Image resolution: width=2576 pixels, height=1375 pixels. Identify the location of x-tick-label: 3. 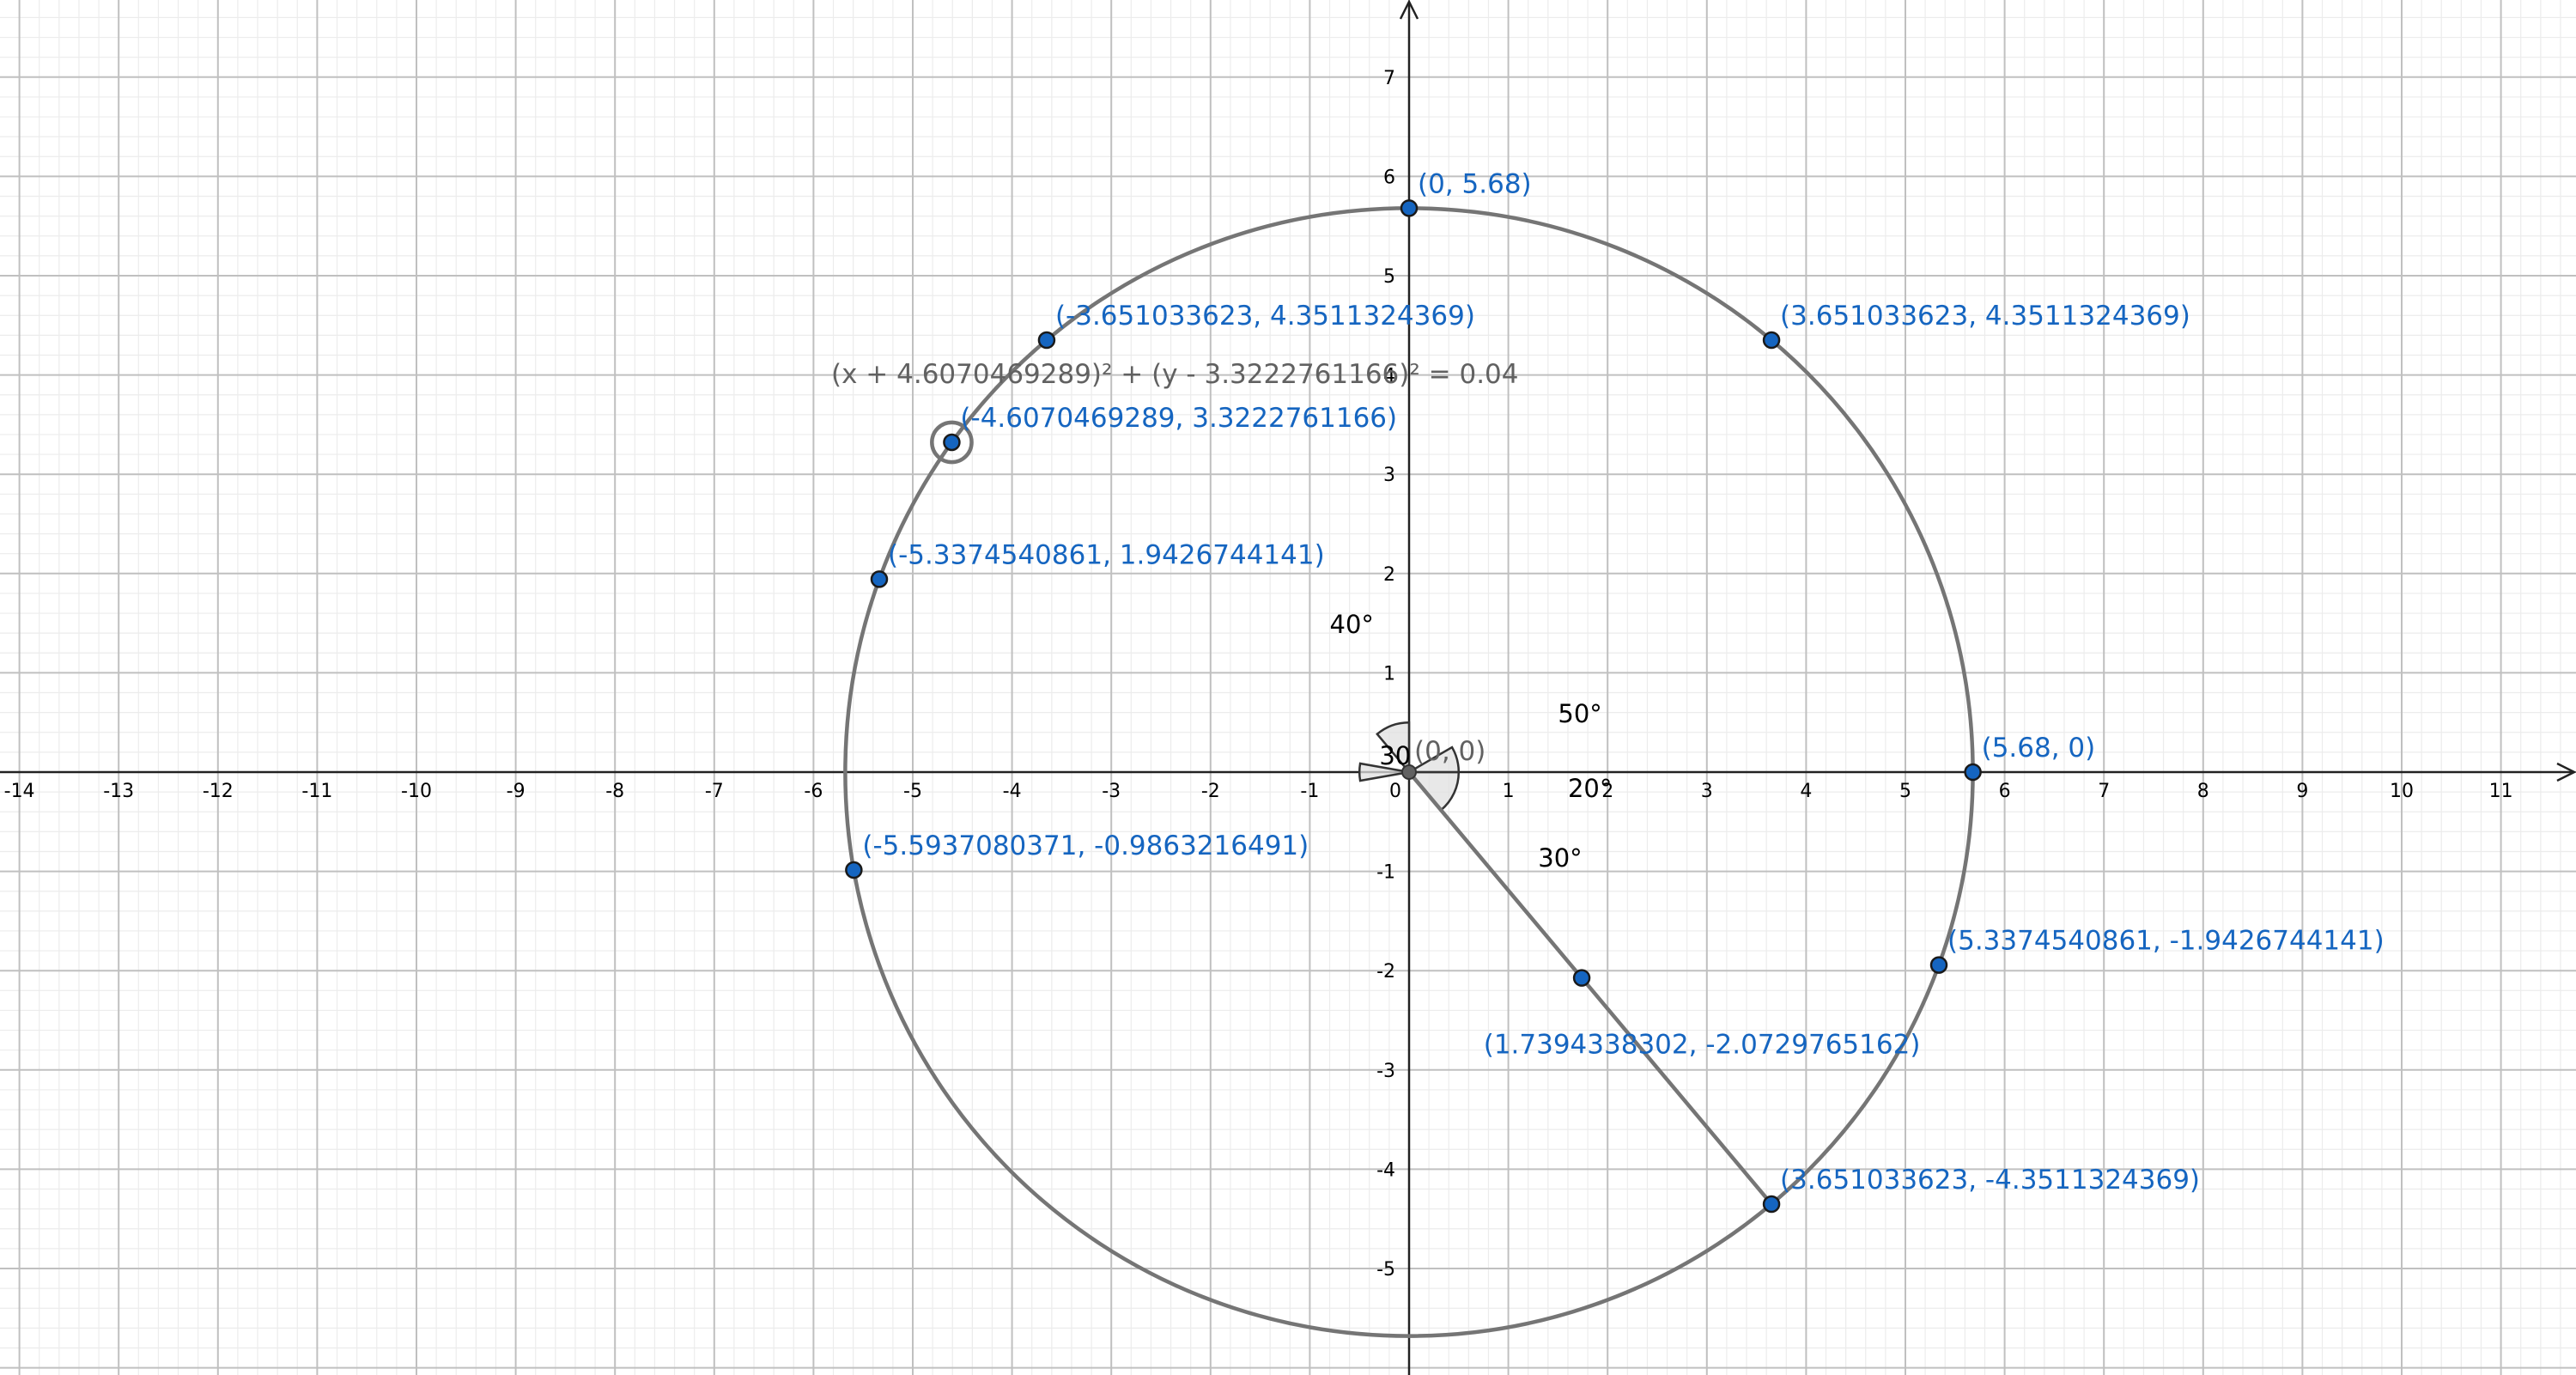
(1707, 791).